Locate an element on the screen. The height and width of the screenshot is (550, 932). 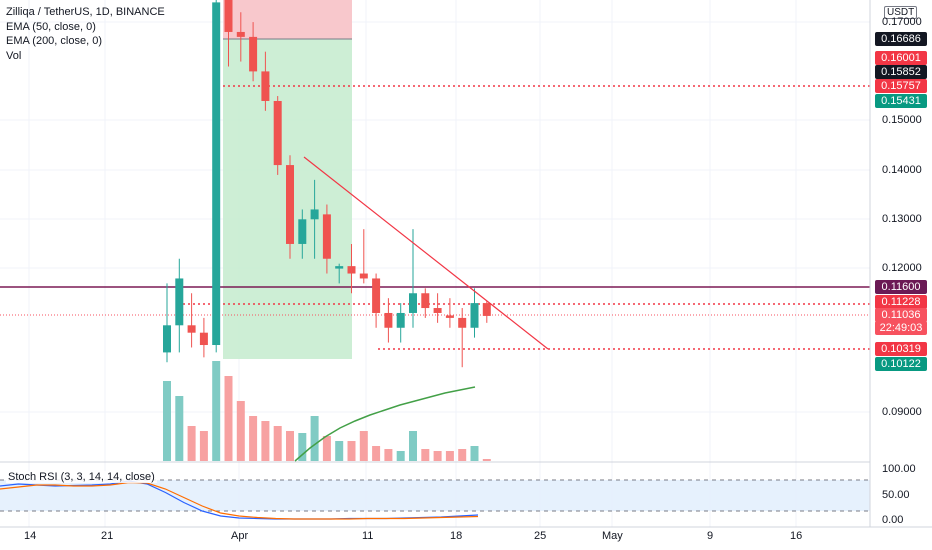
rsi-axis-label: 100.00 is located at coordinates (899, 469).